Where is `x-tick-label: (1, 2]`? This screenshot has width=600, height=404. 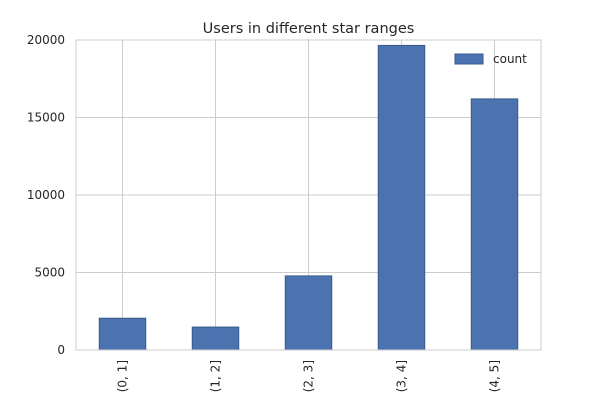 x-tick-label: (1, 2] is located at coordinates (216, 376).